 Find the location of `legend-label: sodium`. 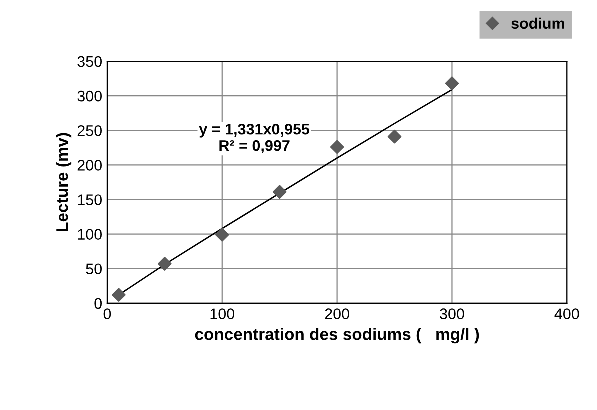

legend-label: sodium is located at coordinates (538, 24).